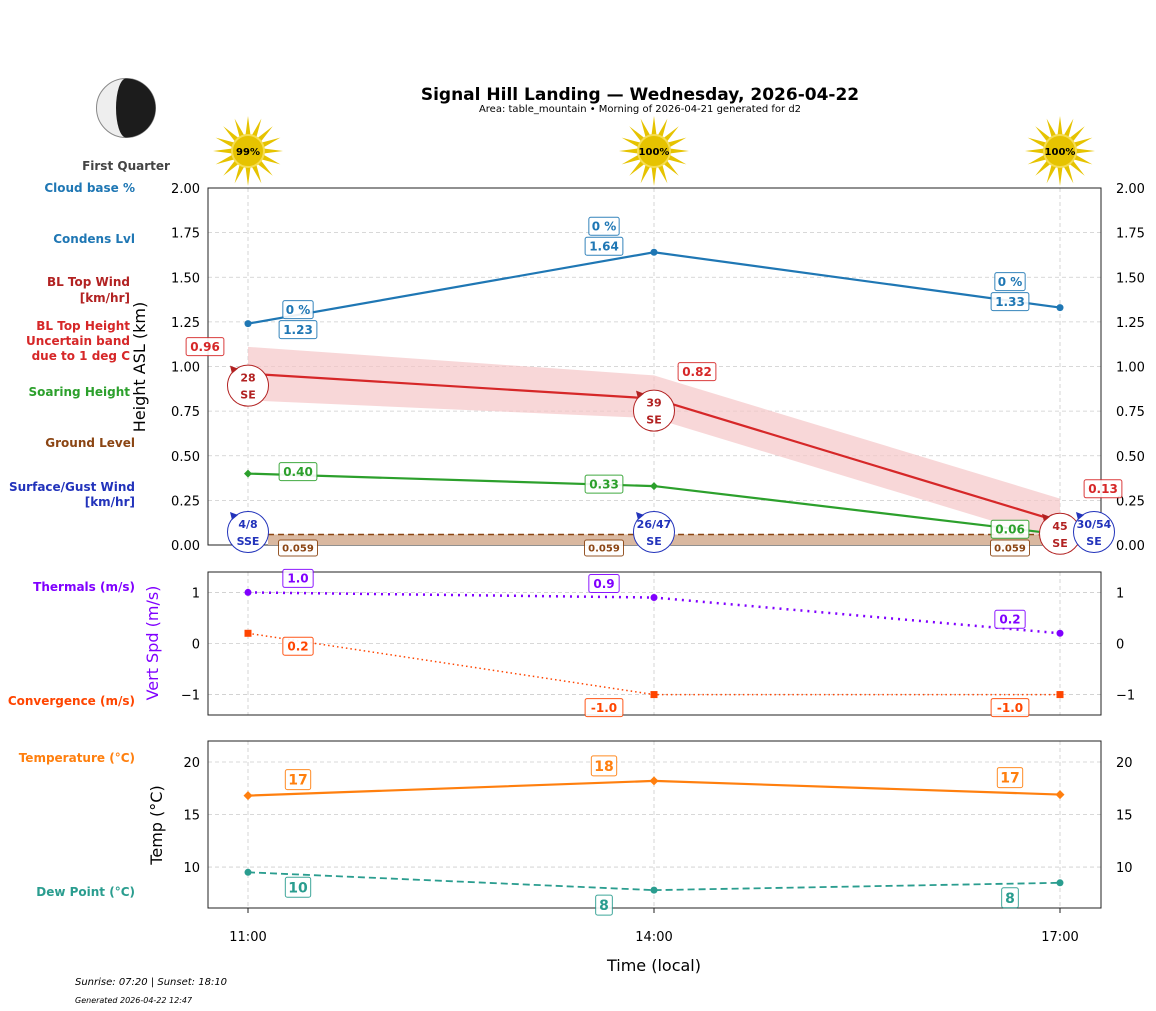  Describe the element at coordinates (152, 643) in the screenshot. I see `vert-speed-axis-label: Vert Spd (m/s)` at that location.